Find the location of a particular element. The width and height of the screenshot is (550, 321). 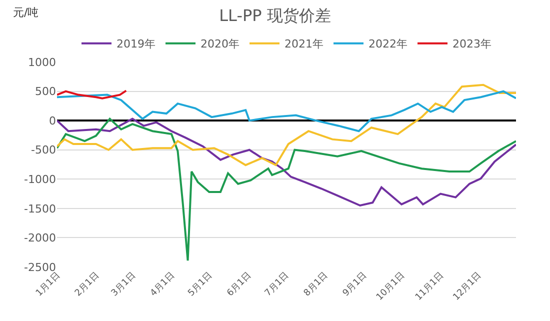

y-tick-label: -1500 is located at coordinates (40, 209).